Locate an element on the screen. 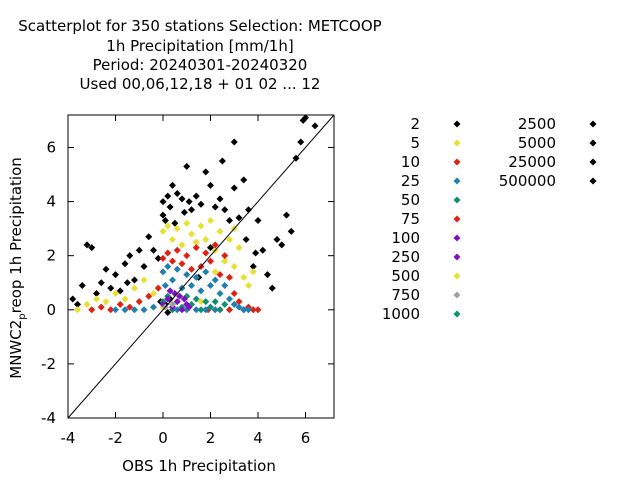 Image resolution: width=640 pixels, height=480 pixels. legend-entry-25000: 25000 is located at coordinates (552, 162).